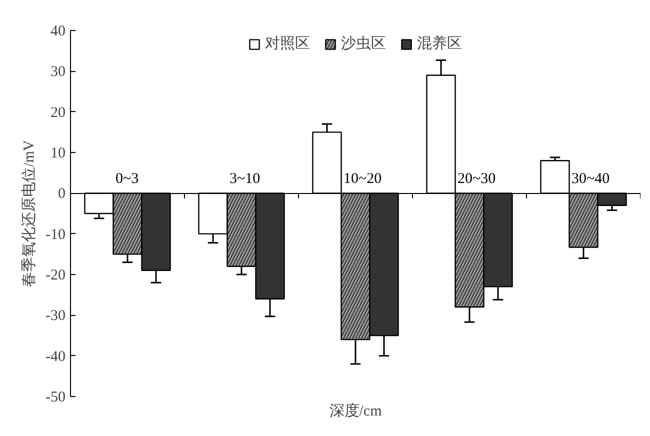 This screenshot has height=436, width=650. What do you see at coordinates (58, 72) in the screenshot?
I see `y-tick-label: 30` at bounding box center [58, 72].